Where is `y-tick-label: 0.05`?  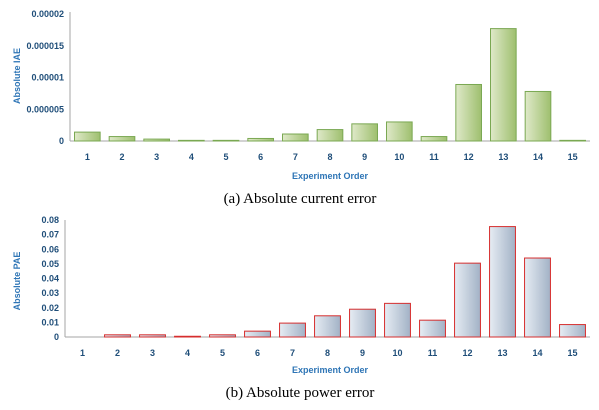
y-tick-label: 0.05 is located at coordinates (50, 264).